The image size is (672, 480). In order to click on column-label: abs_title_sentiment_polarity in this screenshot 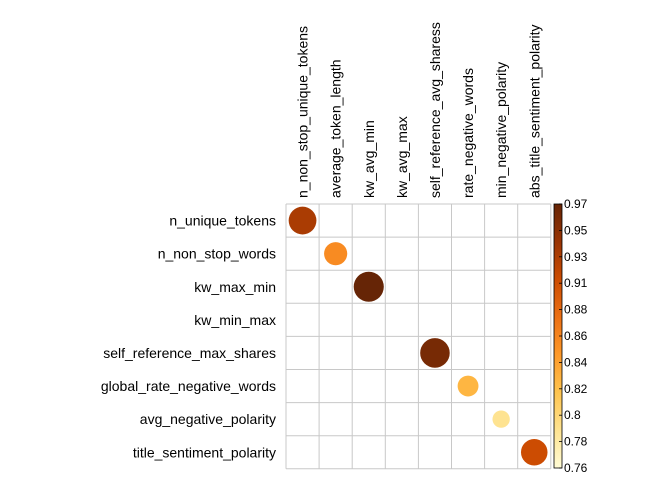, I will do `click(534, 111)`.